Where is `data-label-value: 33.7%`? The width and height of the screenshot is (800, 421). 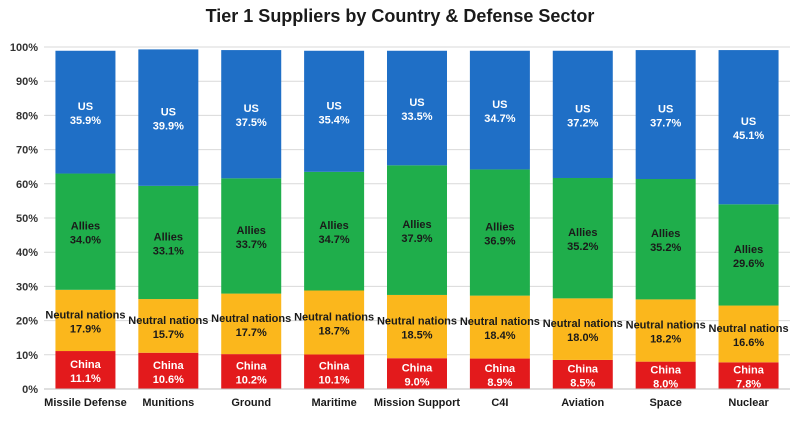 data-label-value: 33.7% is located at coordinates (251, 245).